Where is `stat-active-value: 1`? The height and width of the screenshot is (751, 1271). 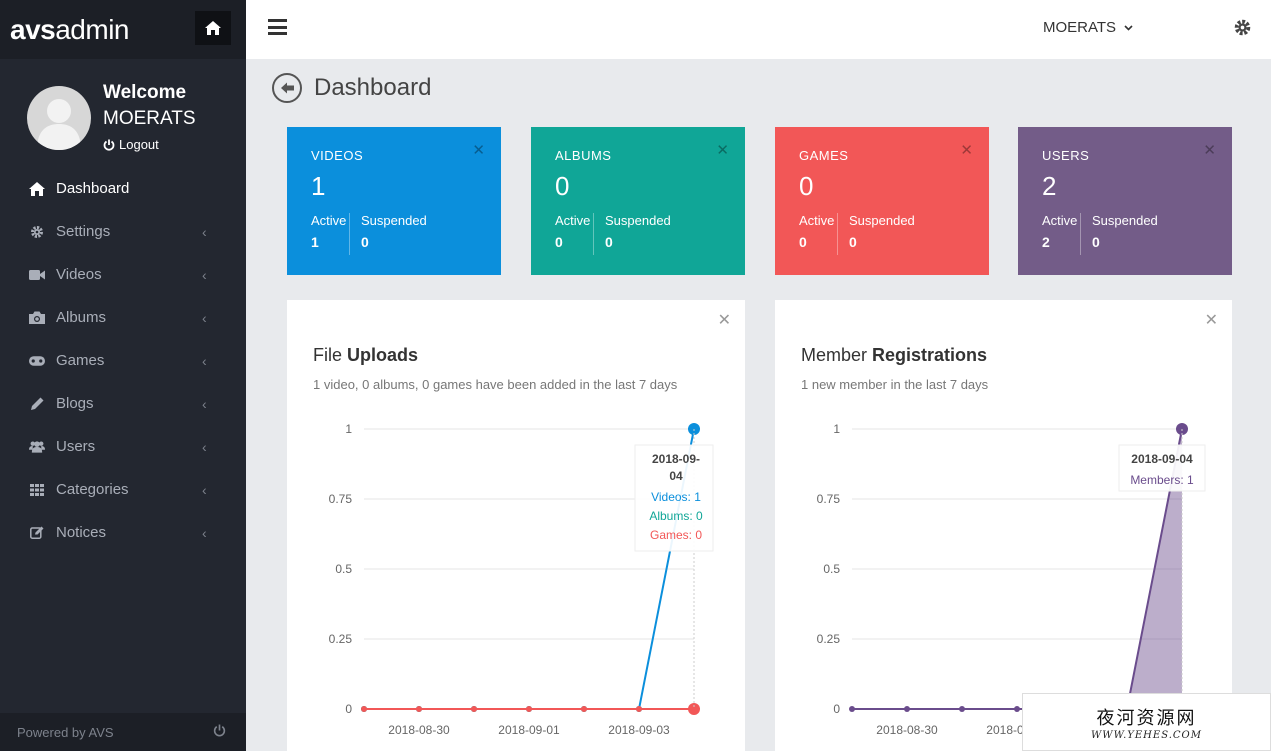 stat-active-value: 1 is located at coordinates (315, 242).